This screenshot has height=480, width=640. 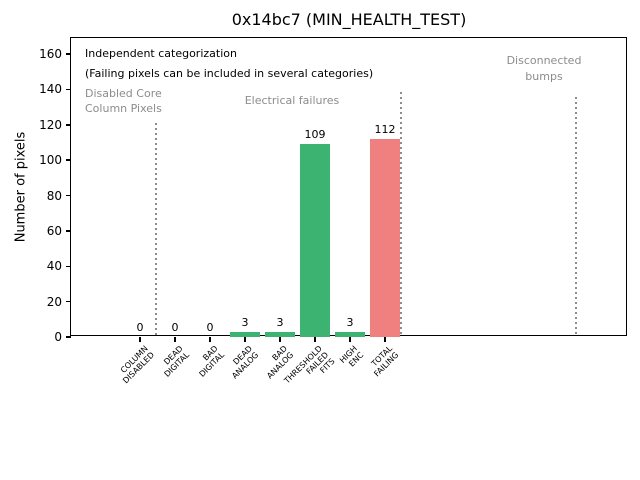 I want to click on x-tick-label-high-enc: HIGH ENC, so click(x=352, y=356).